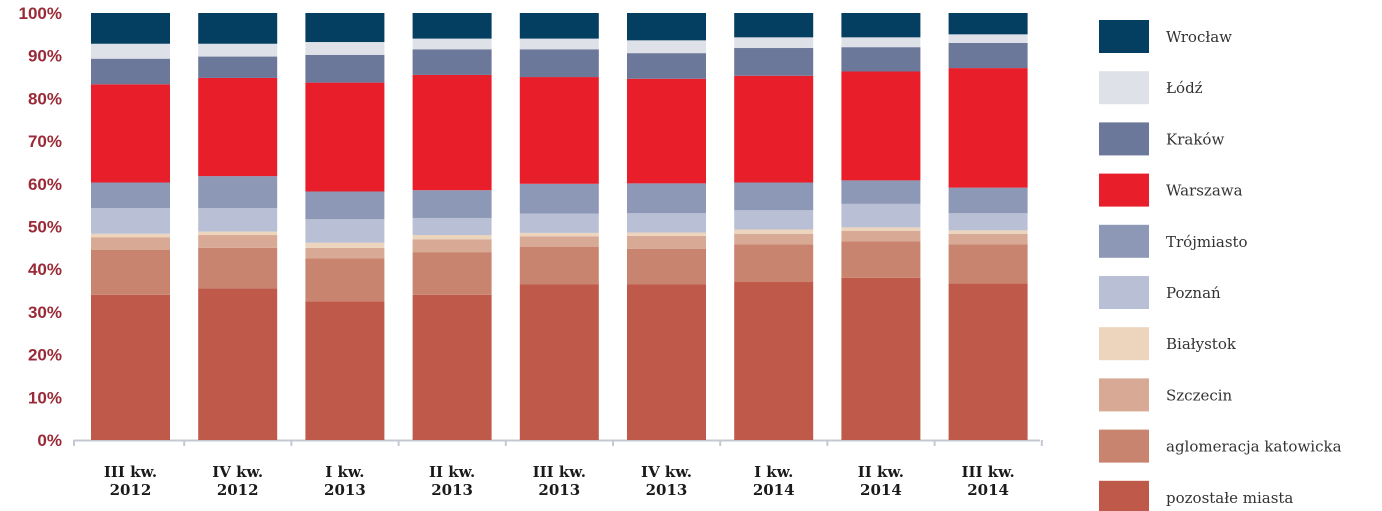  I want to click on y-tick-label: 90%, so click(45, 56).